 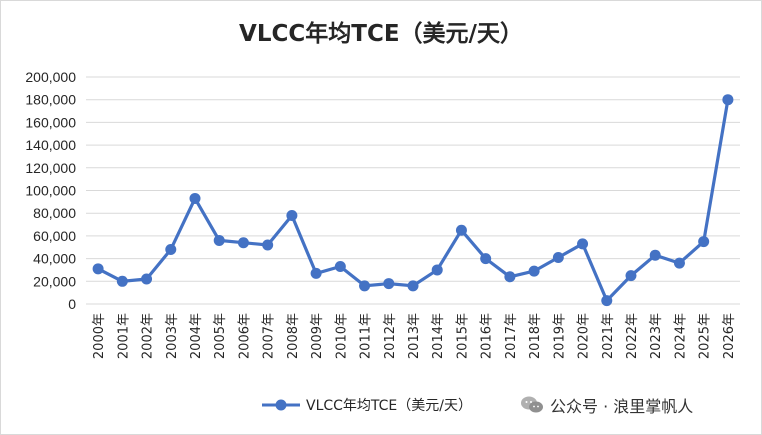 I want to click on y-tick-label: 200,000, so click(x=50, y=77).